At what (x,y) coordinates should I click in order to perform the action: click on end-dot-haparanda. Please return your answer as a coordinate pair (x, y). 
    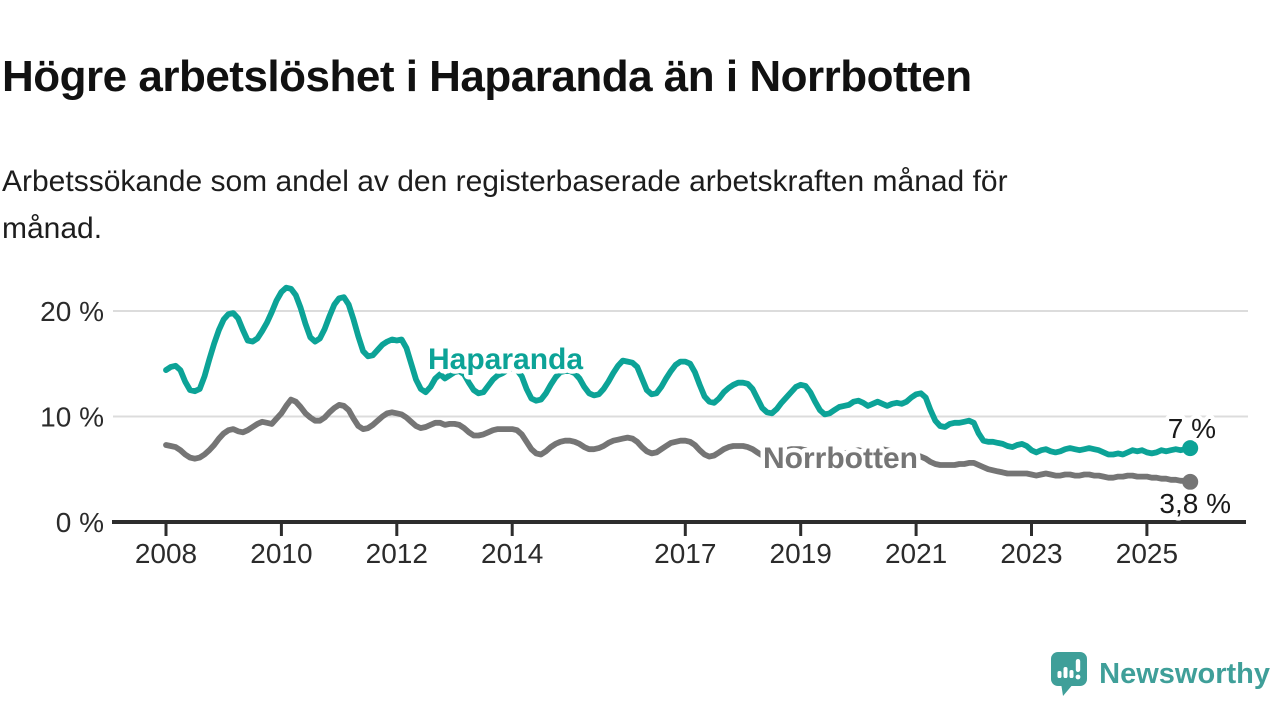
    Looking at the image, I should click on (1190, 448).